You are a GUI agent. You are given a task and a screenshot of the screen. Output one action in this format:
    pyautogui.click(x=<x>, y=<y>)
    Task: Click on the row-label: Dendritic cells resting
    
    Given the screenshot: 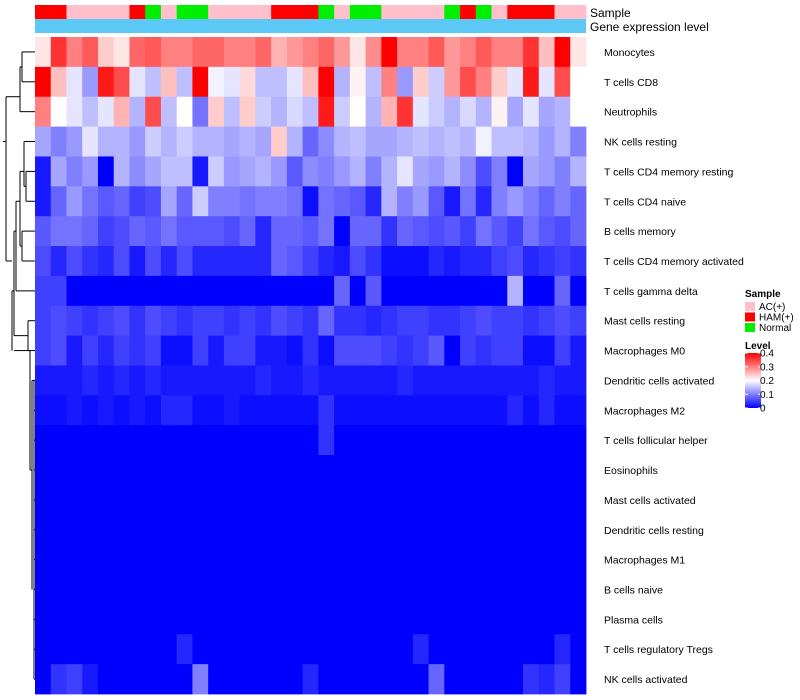 What is the action you would take?
    pyautogui.click(x=654, y=531)
    